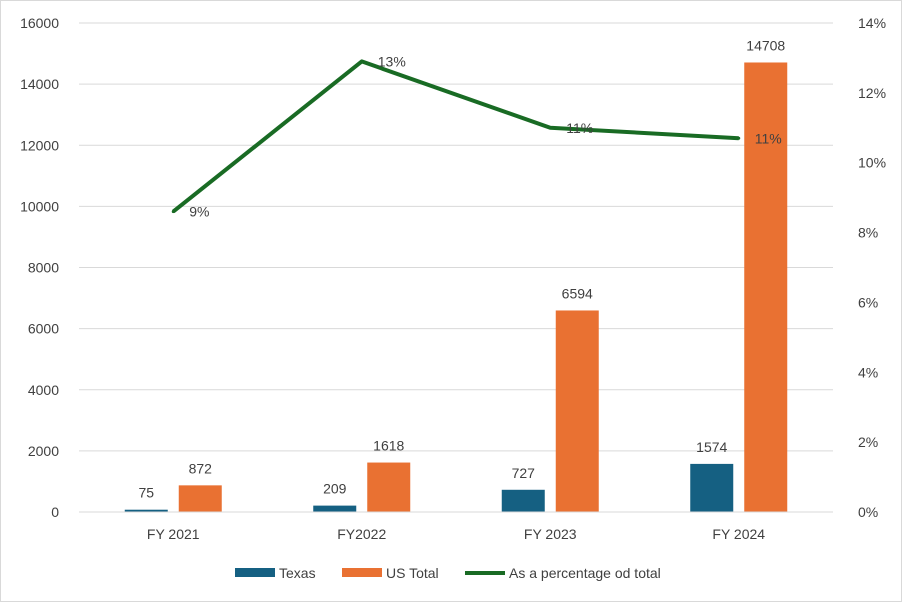  I want to click on bar-data-label: 75, so click(146, 493).